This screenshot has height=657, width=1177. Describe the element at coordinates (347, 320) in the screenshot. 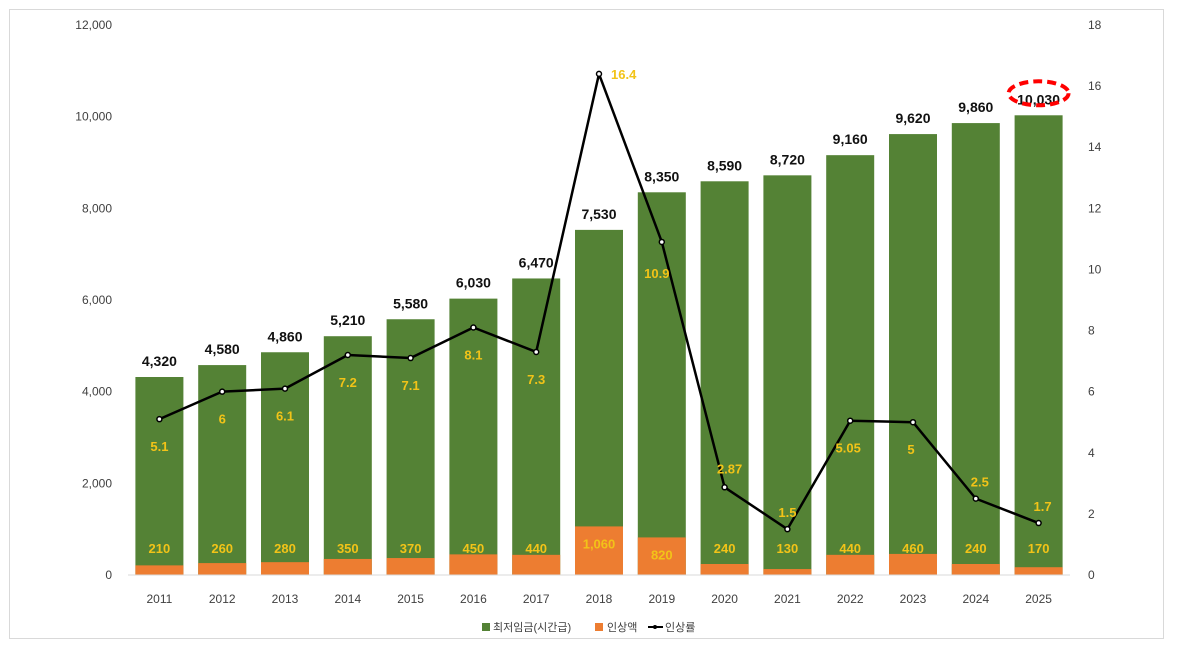

I see `wage-data-label: 5,210` at that location.